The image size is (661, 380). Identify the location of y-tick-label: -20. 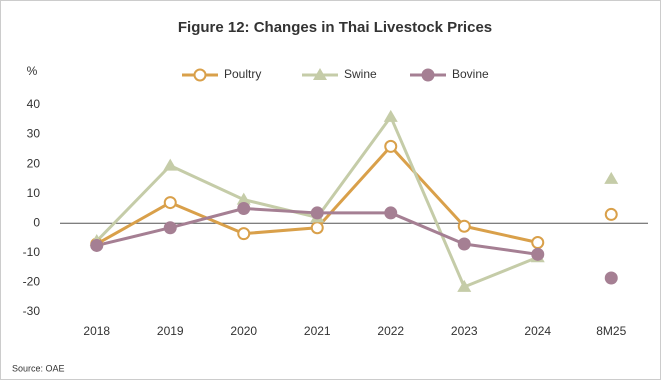
(32, 282).